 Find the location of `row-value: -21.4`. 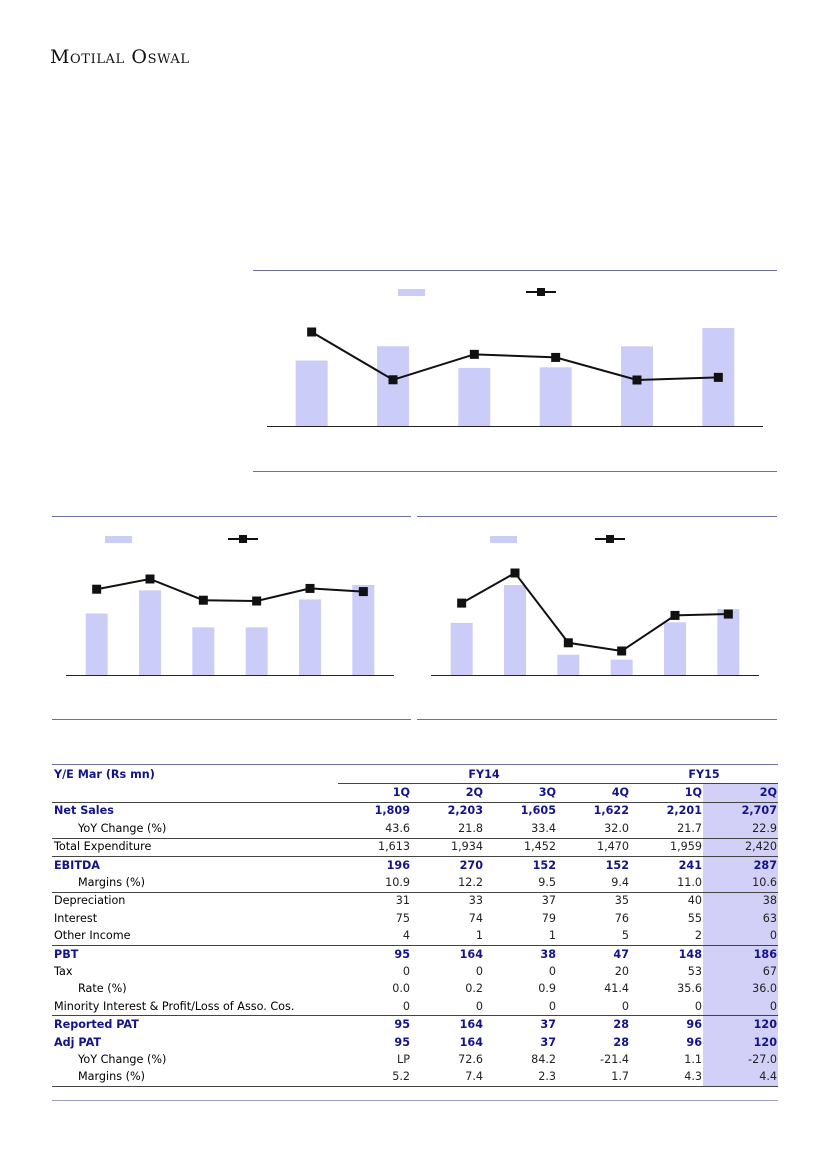

row-value: -21.4 is located at coordinates (614, 1059).